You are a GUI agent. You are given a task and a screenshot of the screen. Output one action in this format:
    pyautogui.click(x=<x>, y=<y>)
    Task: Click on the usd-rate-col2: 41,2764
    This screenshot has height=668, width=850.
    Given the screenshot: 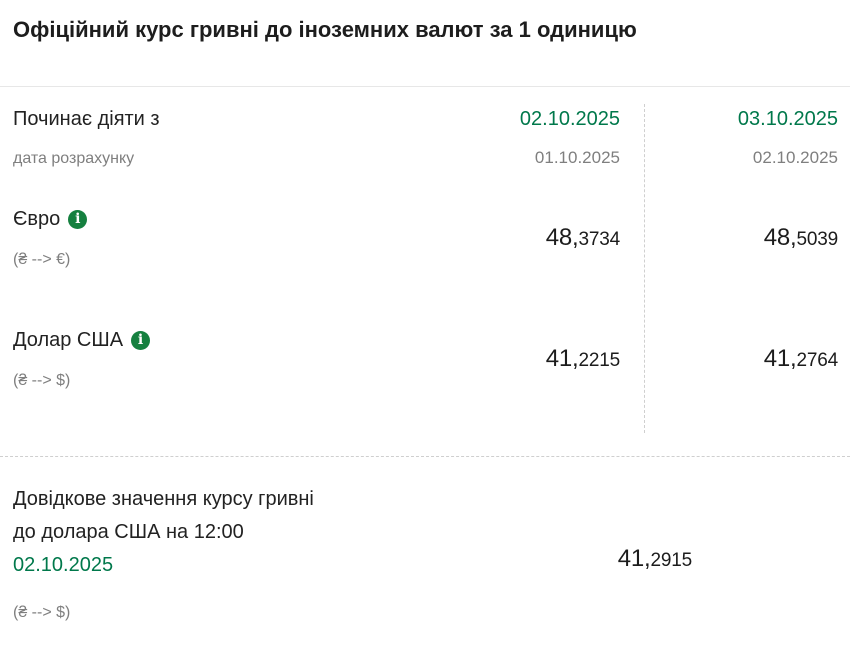 What is the action you would take?
    pyautogui.click(x=738, y=360)
    